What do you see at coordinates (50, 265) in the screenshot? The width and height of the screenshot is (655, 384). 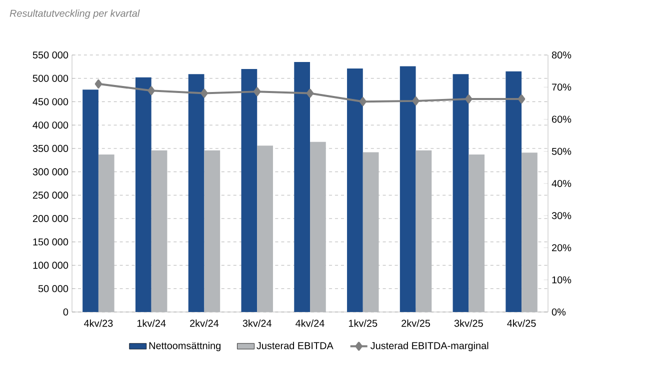 I see `y-tick-label: 100 000` at bounding box center [50, 265].